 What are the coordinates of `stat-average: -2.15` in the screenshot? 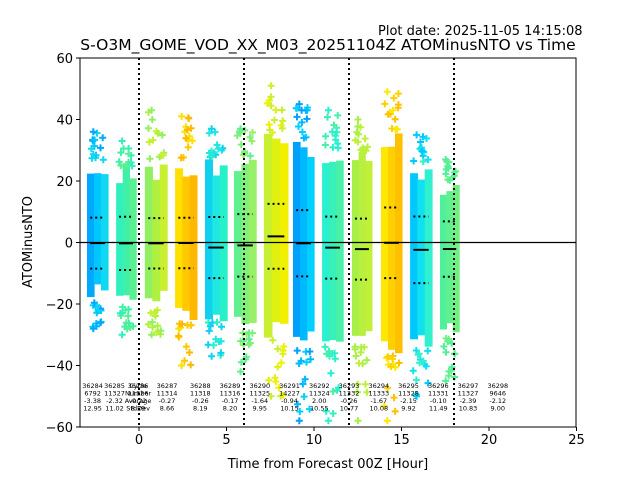 It's located at (408, 401).